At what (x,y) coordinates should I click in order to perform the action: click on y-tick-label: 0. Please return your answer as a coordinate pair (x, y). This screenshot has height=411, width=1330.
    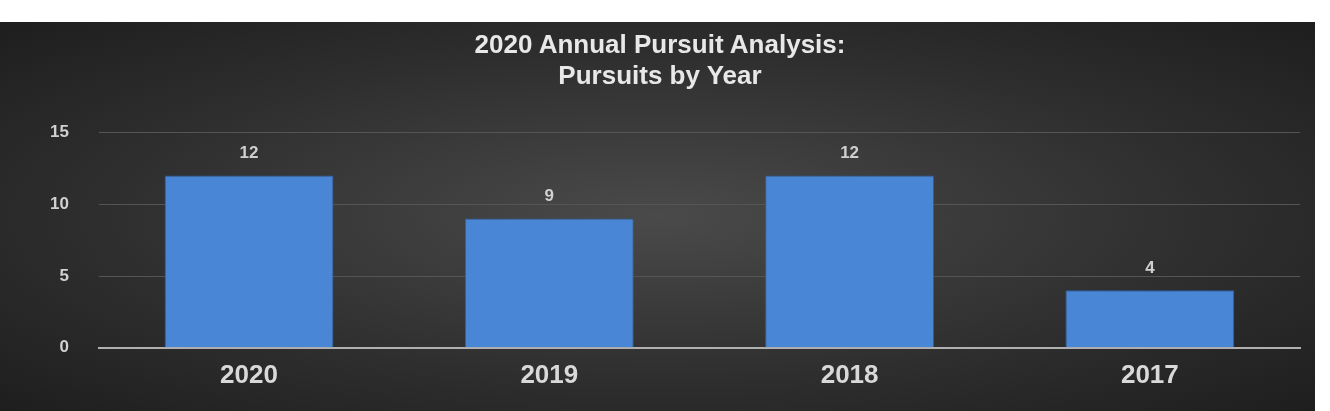
    Looking at the image, I should click on (64, 347).